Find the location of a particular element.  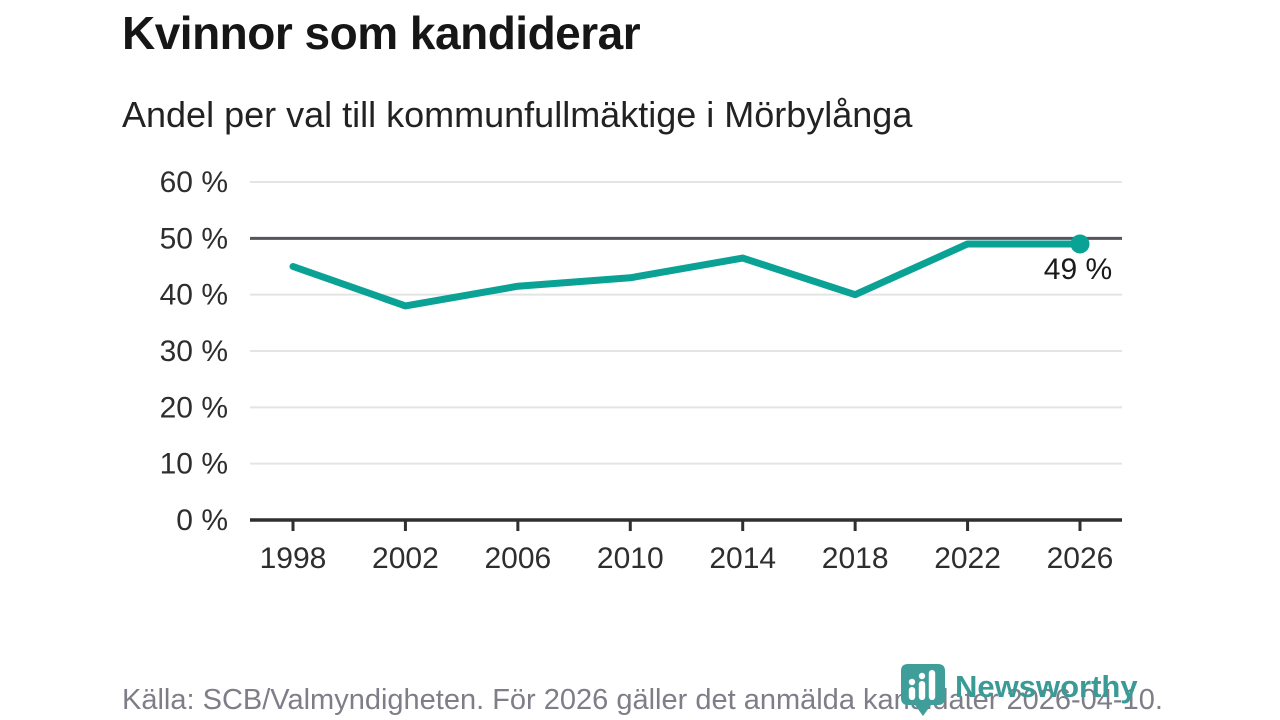

newsworthy-logo: Newsworthy is located at coordinates (1018, 690).